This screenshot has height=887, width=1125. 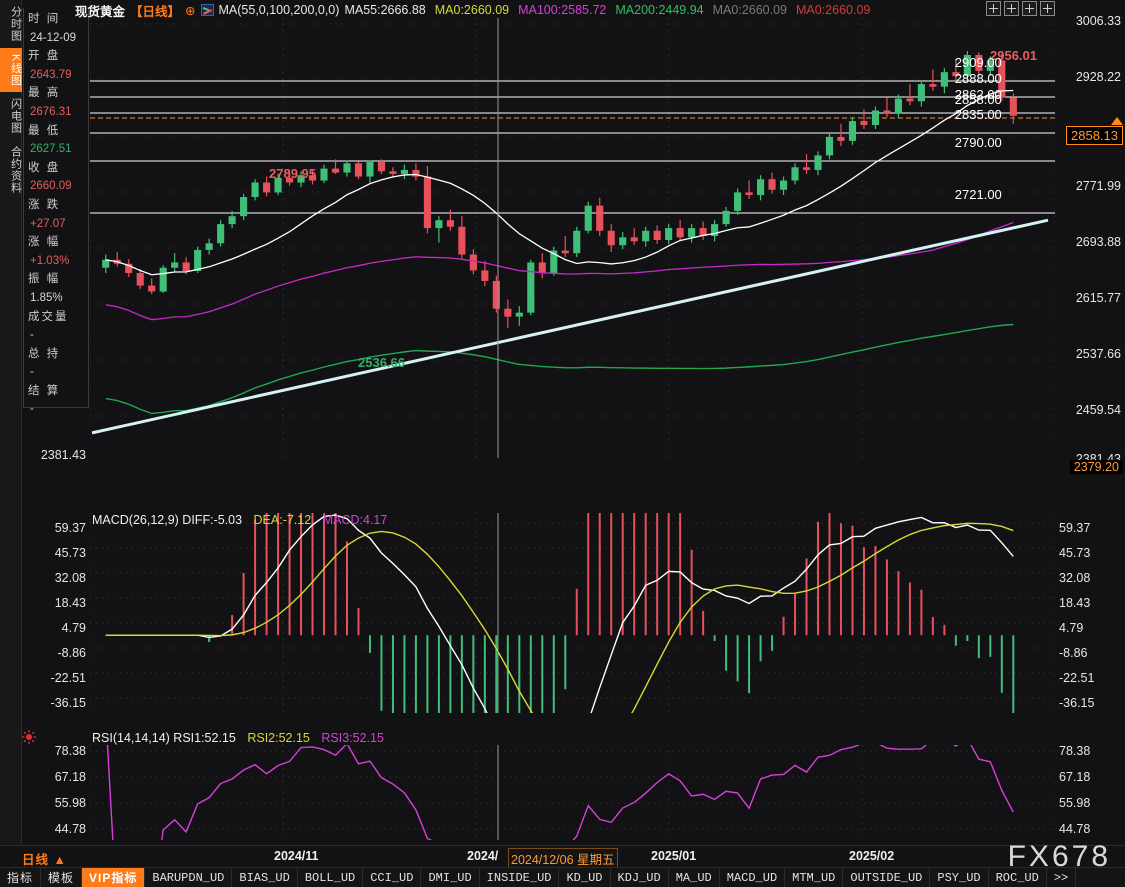 I want to click on price-line-label: 2862.00, so click(x=978, y=94).